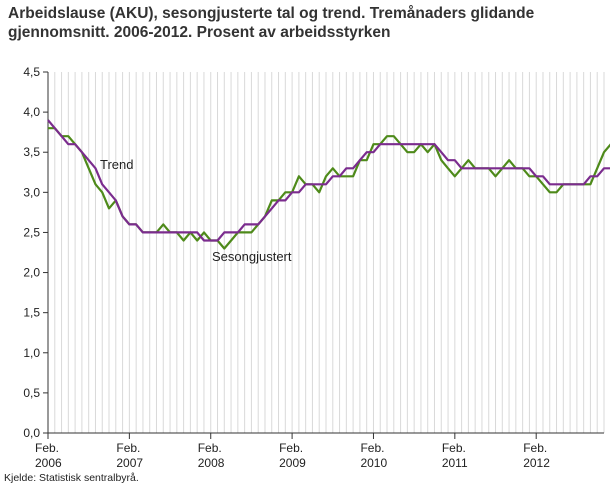 The height and width of the screenshot is (488, 610). Describe the element at coordinates (196, 210) in the screenshot. I see `series-annotations: Trend Sesongjustert` at that location.